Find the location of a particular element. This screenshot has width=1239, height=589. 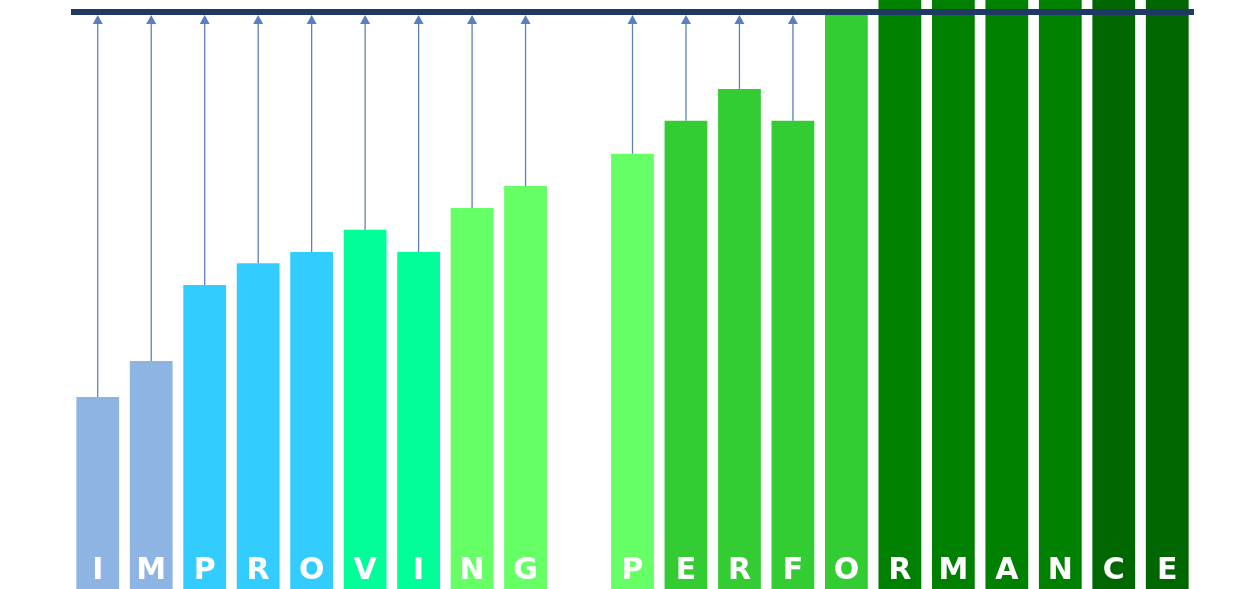

x-tick-label: A is located at coordinates (1007, 568).